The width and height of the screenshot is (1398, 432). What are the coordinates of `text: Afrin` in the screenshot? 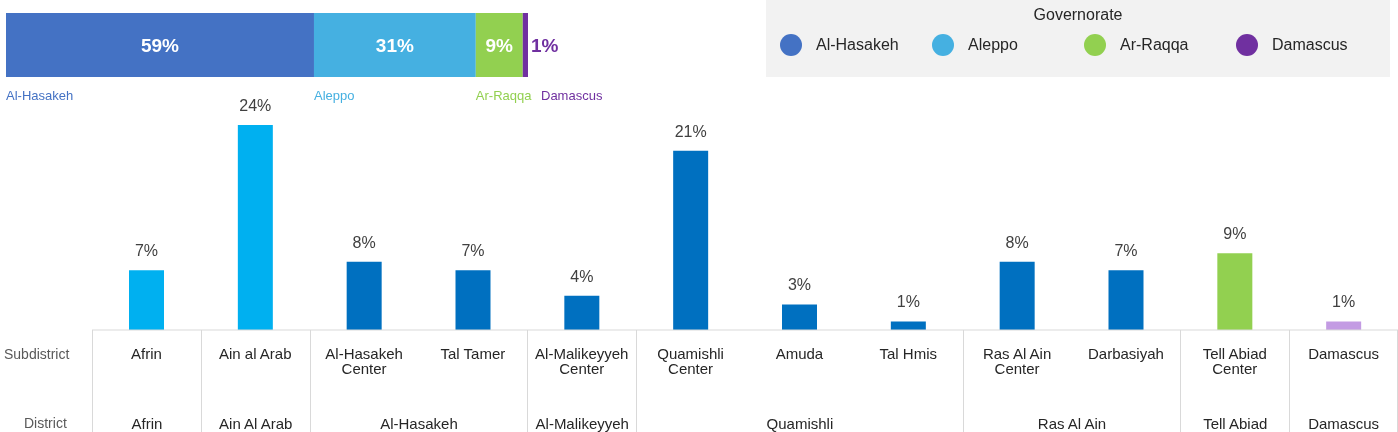 It's located at (147, 423).